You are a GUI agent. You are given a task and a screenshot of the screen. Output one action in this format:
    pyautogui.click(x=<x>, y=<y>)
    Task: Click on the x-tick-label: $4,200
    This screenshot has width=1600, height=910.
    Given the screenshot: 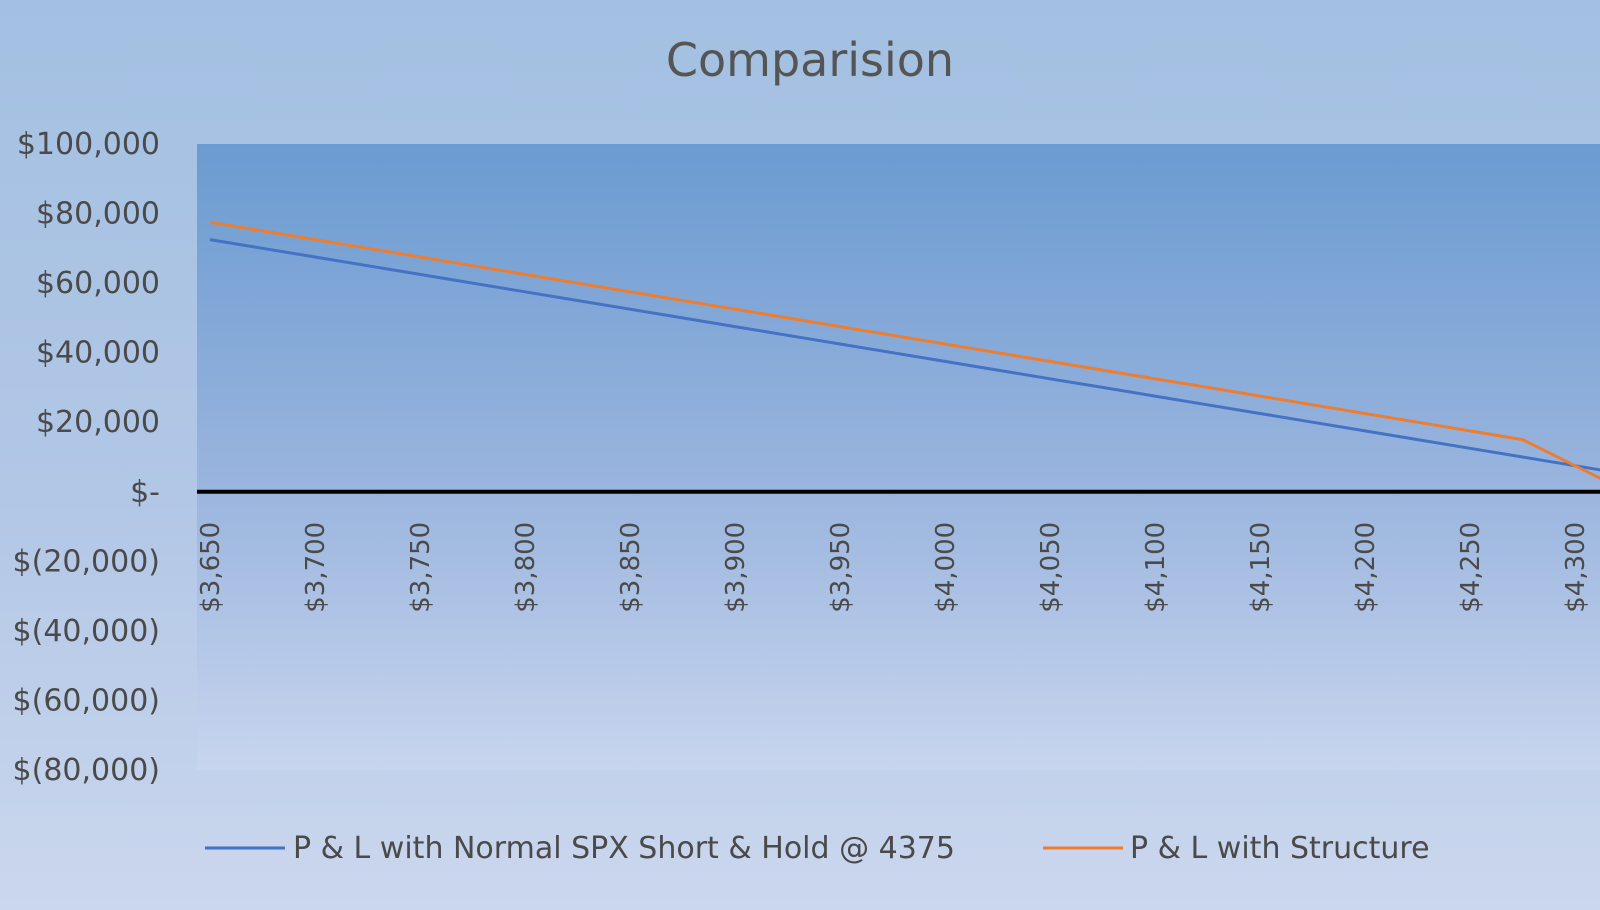 What is the action you would take?
    pyautogui.click(x=1366, y=567)
    